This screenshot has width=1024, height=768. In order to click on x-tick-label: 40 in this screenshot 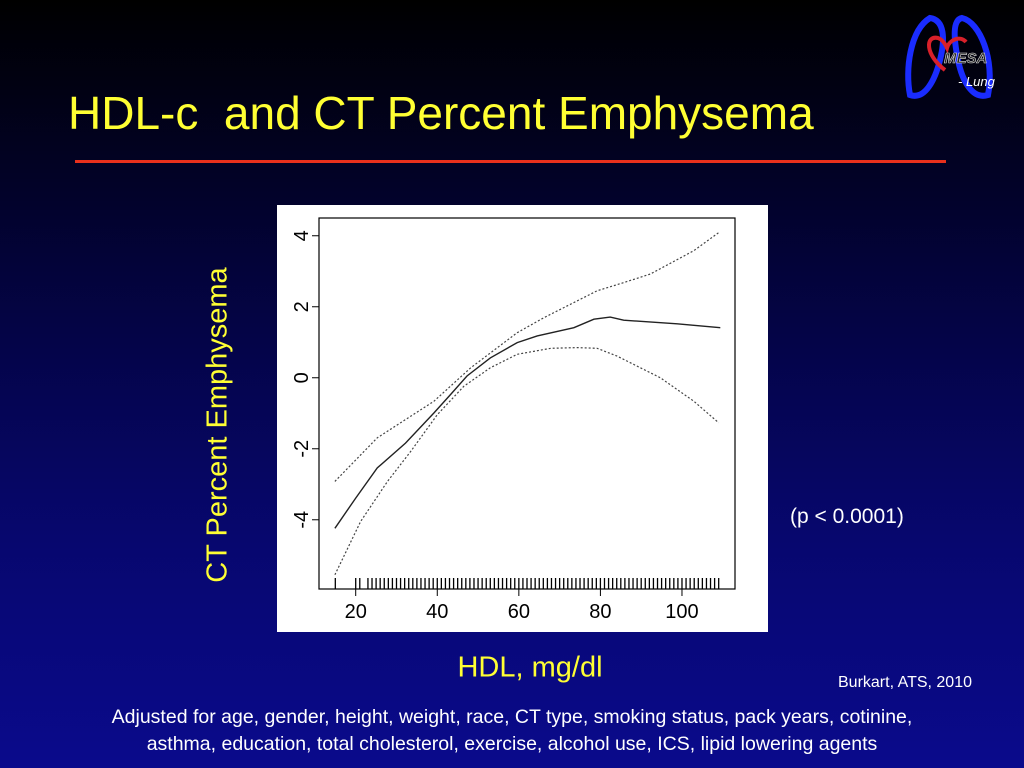, I will do `click(437, 612)`.